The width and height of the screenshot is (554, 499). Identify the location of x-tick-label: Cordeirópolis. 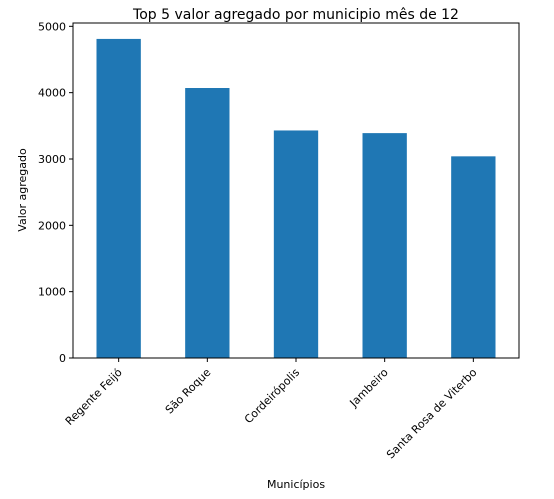
(272, 396).